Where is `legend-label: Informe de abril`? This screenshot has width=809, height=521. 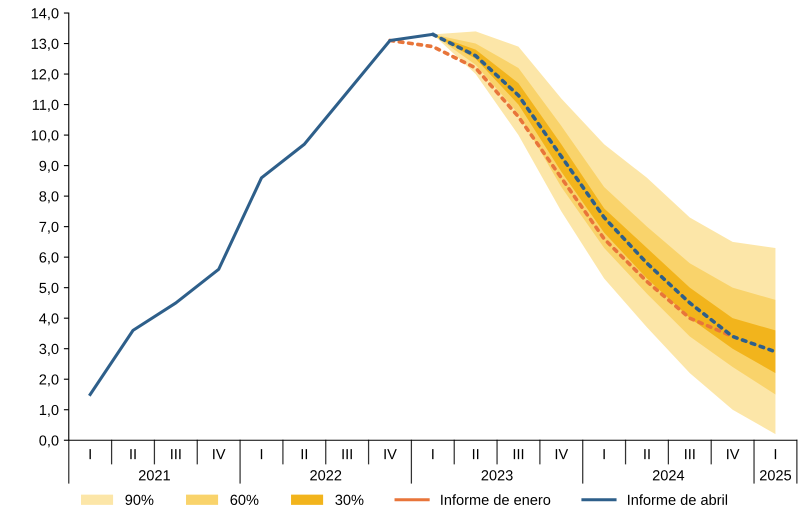 legend-label: Informe de abril is located at coordinates (678, 499).